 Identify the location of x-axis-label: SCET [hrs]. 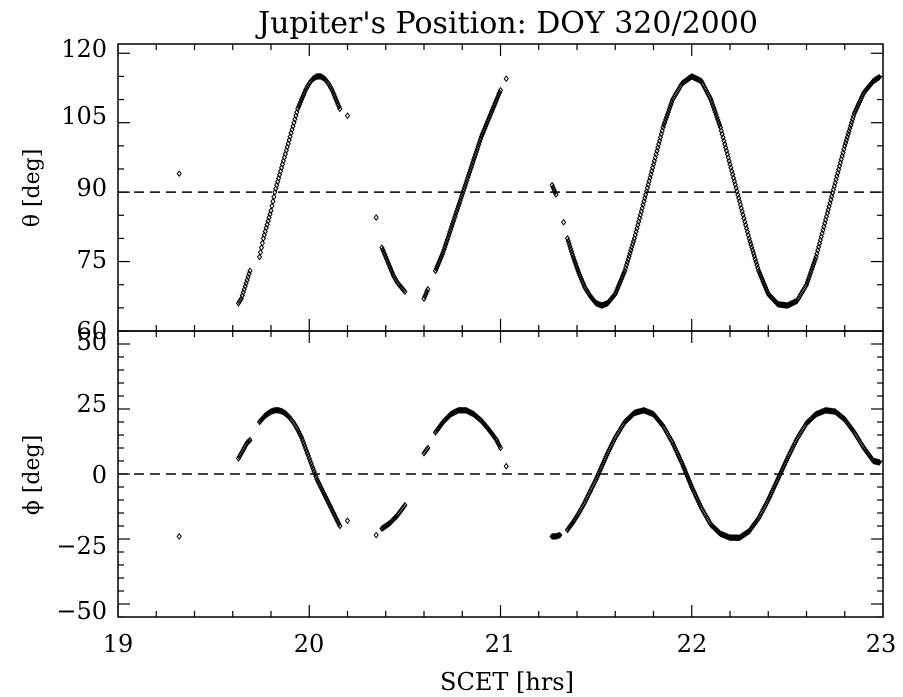
(507, 682).